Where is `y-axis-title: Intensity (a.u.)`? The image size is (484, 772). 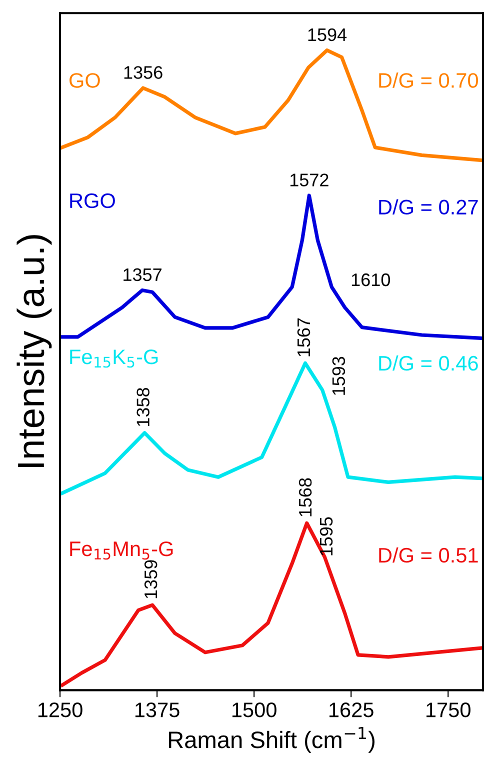
y-axis-title: Intensity (a.u.) is located at coordinates (34, 351).